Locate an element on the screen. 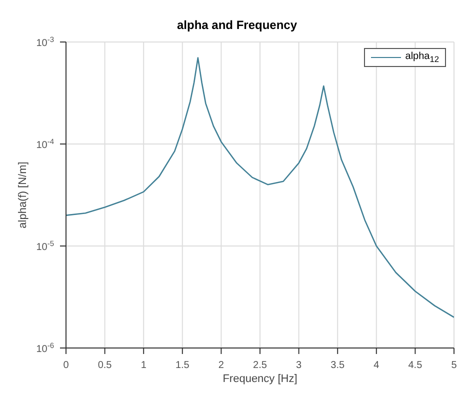 Image resolution: width=474 pixels, height=409 pixels. y-tick-label: 10$^{-4}$ is located at coordinates (45, 143).